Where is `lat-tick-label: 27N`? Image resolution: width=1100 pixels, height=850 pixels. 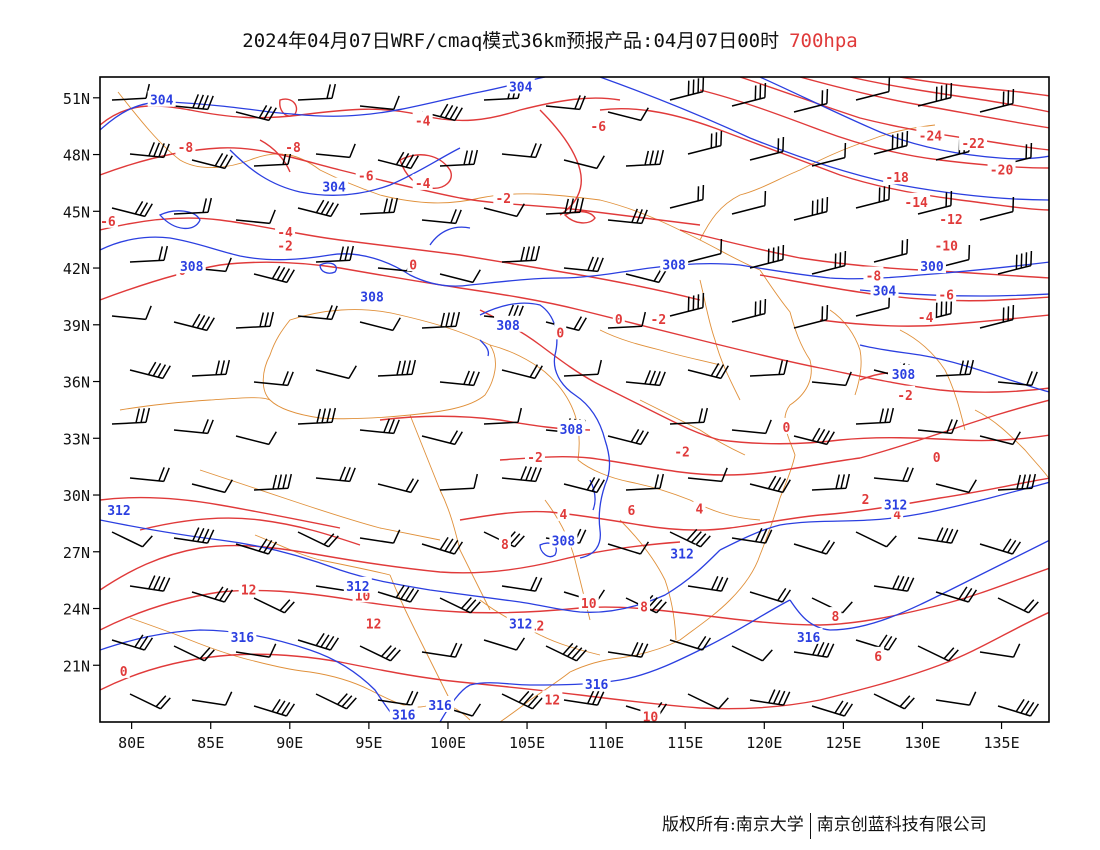 lat-tick-label: 27N is located at coordinates (76, 553).